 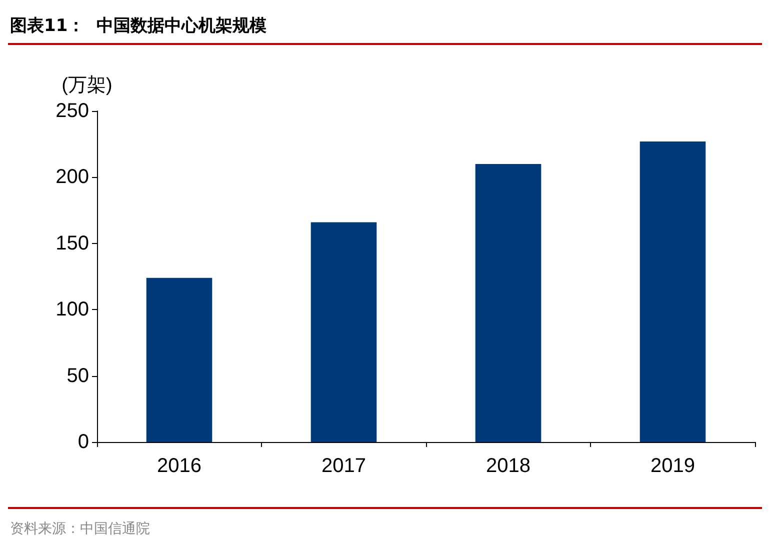 I want to click on x-tick-label: 2017, so click(x=344, y=466).